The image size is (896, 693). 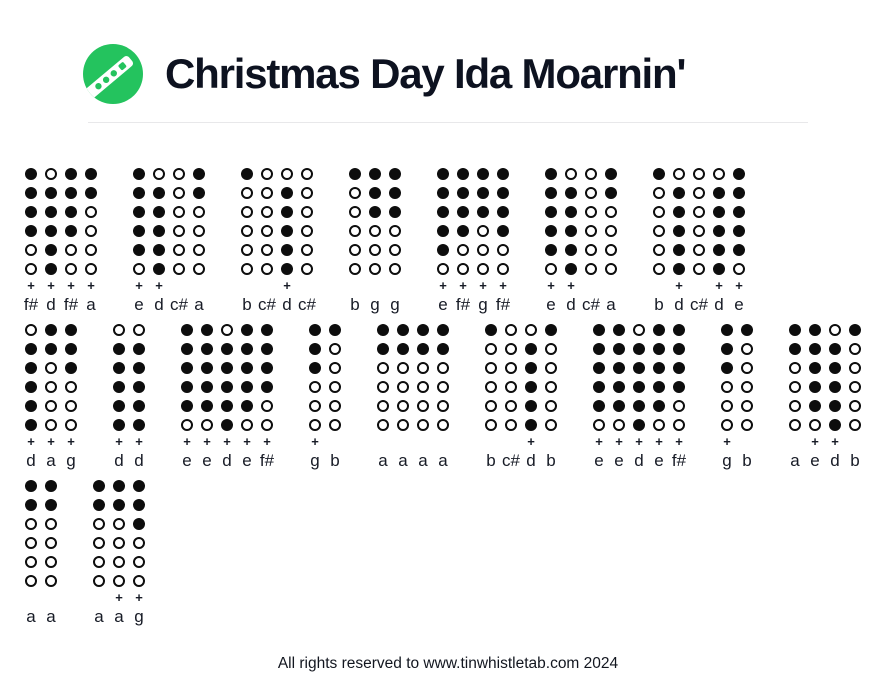 What do you see at coordinates (474, 241) in the screenshot?
I see `note-group: + e + f# + g + f#` at bounding box center [474, 241].